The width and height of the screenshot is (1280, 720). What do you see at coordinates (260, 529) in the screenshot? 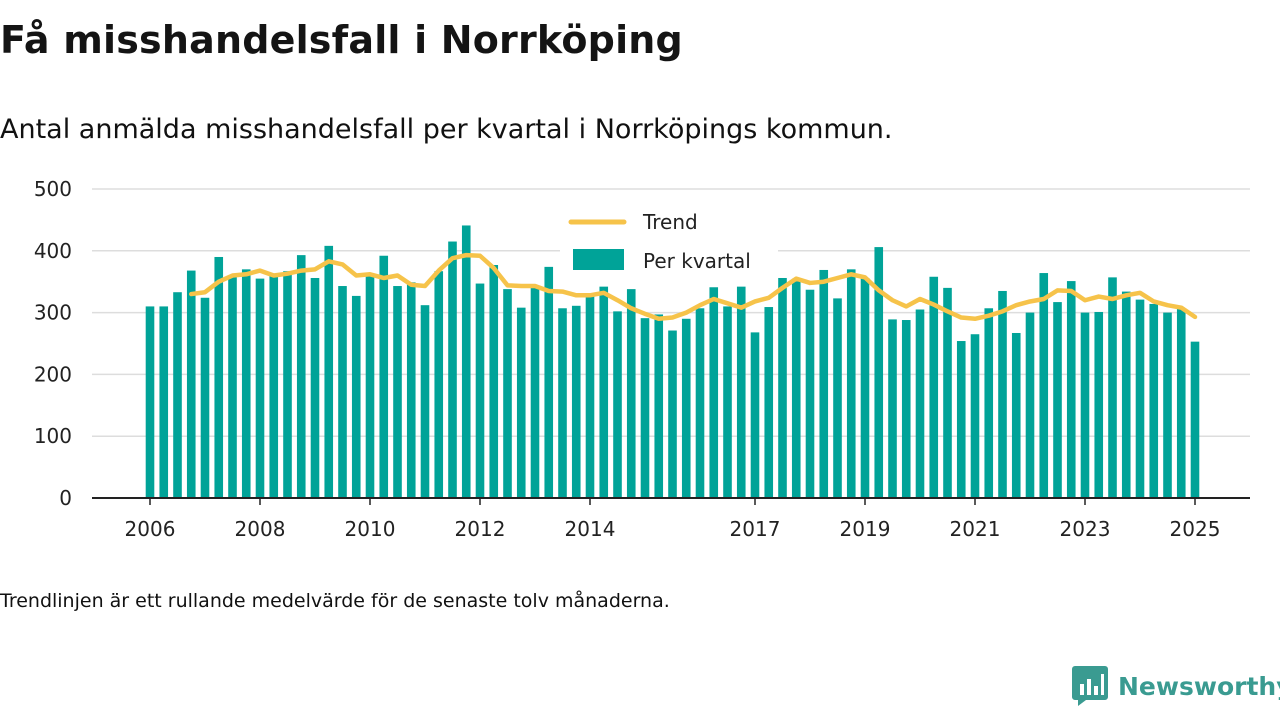
I see `x-tick-label: 2008` at bounding box center [260, 529].